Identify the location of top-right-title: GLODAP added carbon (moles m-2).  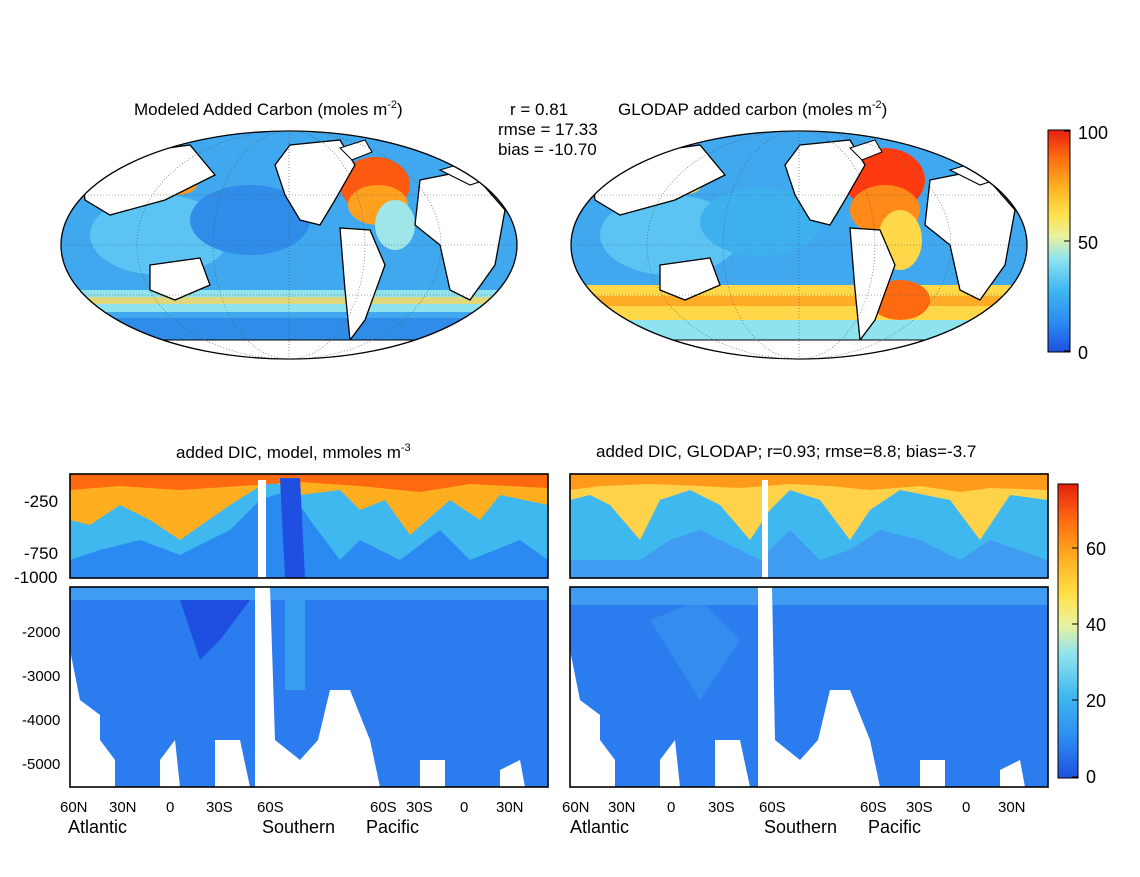
(753, 109).